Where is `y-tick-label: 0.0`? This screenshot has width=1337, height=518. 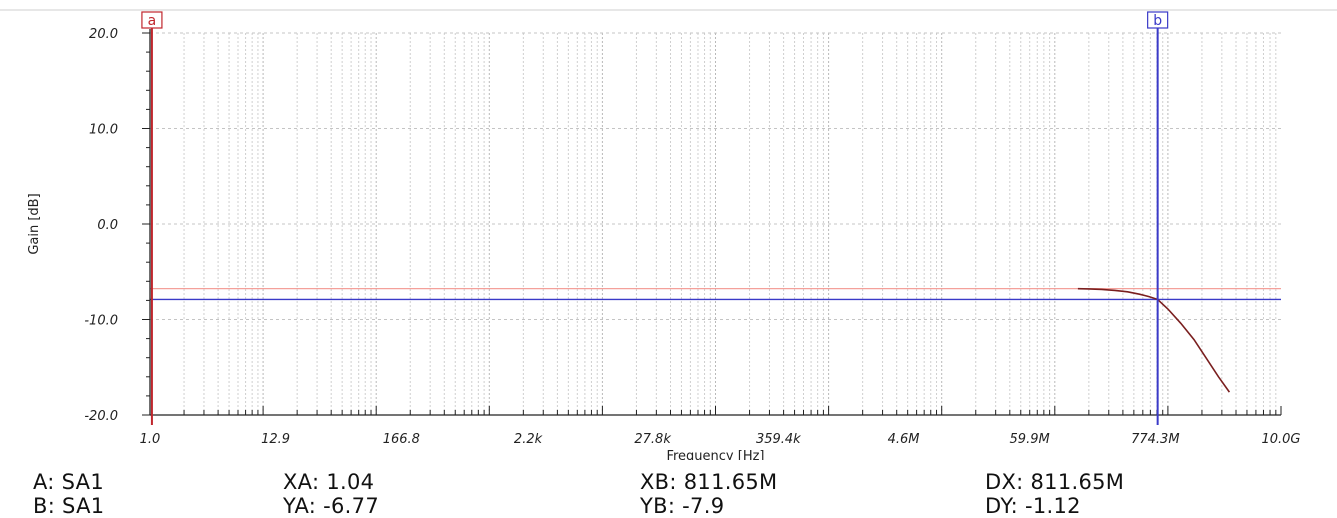 y-tick-label: 0.0 is located at coordinates (107, 225).